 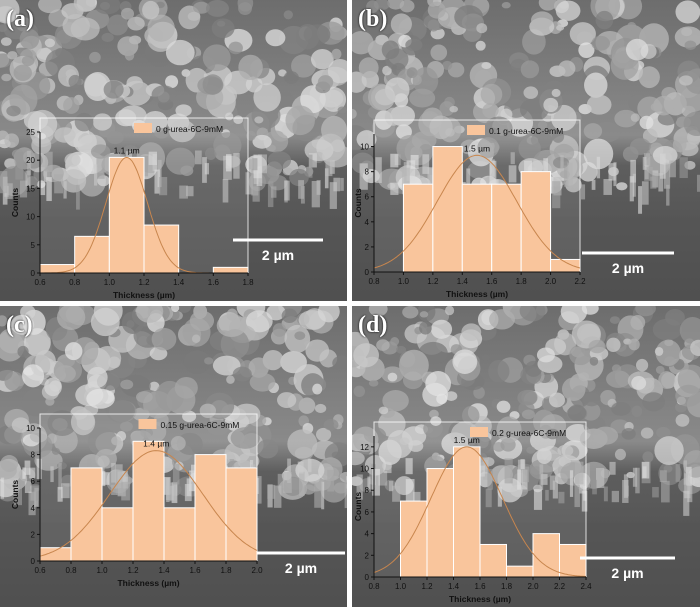 What do you see at coordinates (33, 245) in the screenshot?
I see `y-tick-label: 5` at bounding box center [33, 245].